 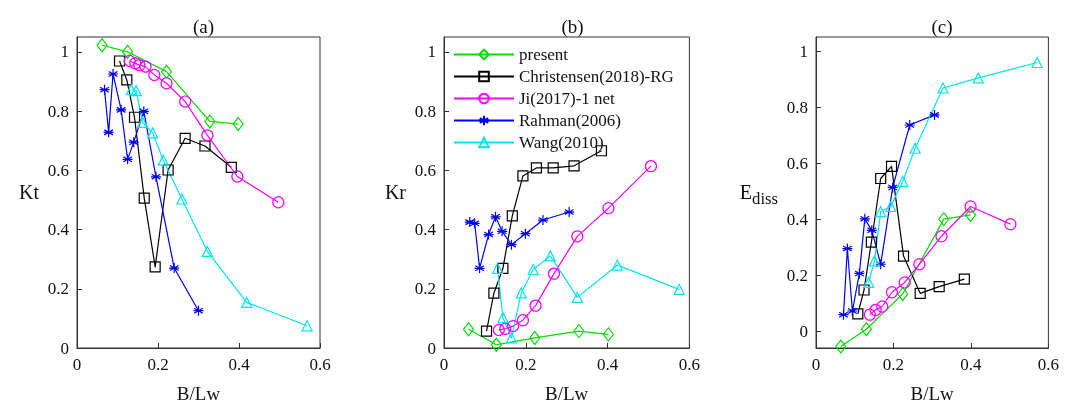 What do you see at coordinates (526, 364) in the screenshot?
I see `x-tick-label: 0.2` at bounding box center [526, 364].